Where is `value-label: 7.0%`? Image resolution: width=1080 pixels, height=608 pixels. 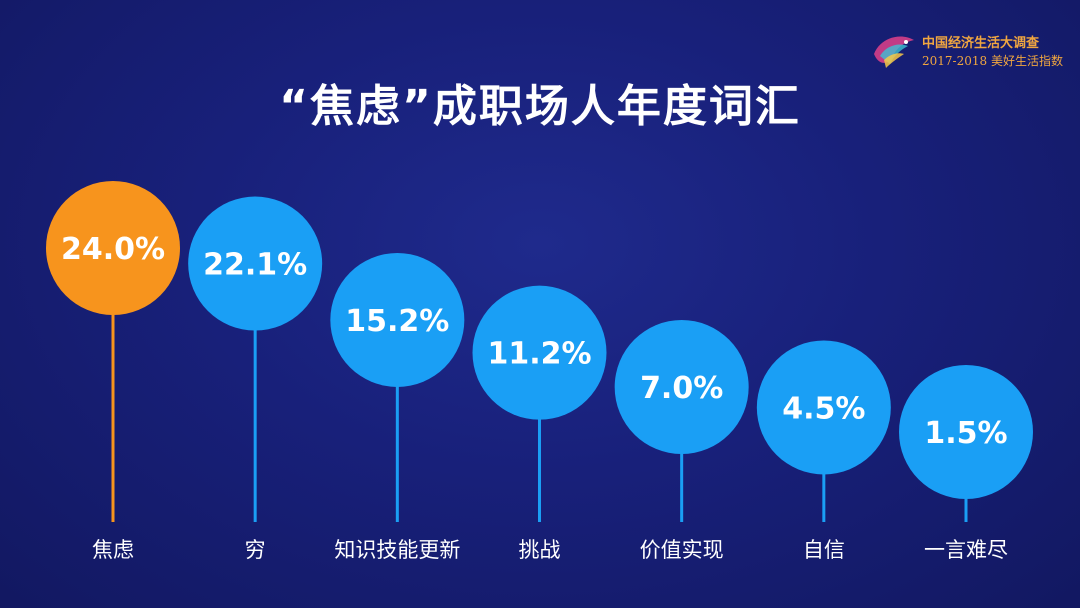 value-label: 7.0% is located at coordinates (681, 388).